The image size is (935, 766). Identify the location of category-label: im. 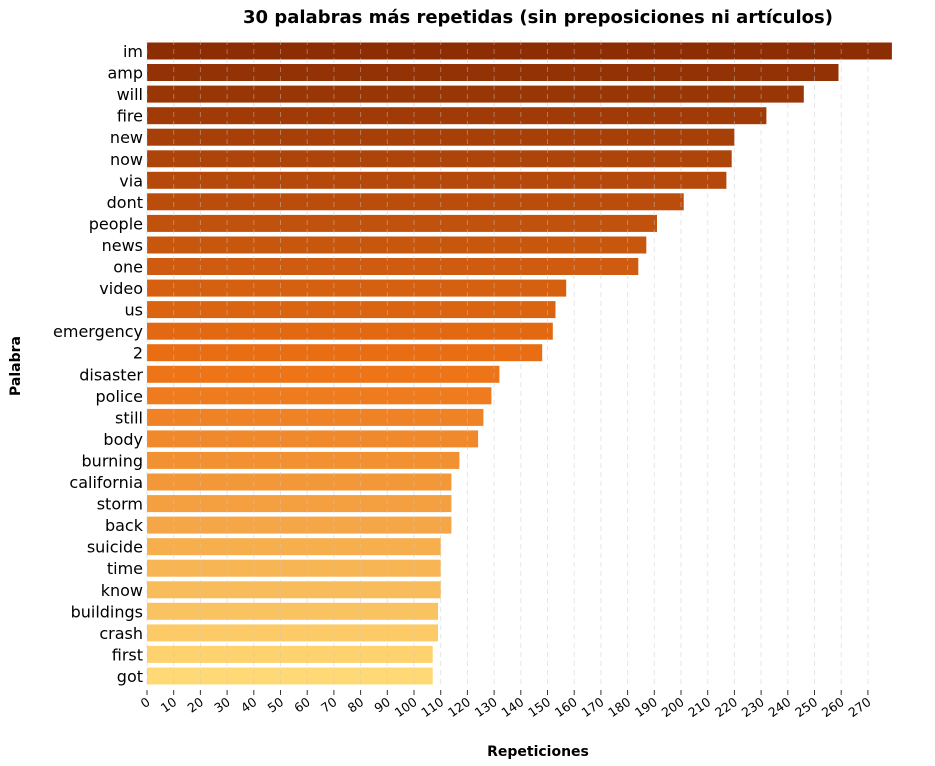
(133, 51).